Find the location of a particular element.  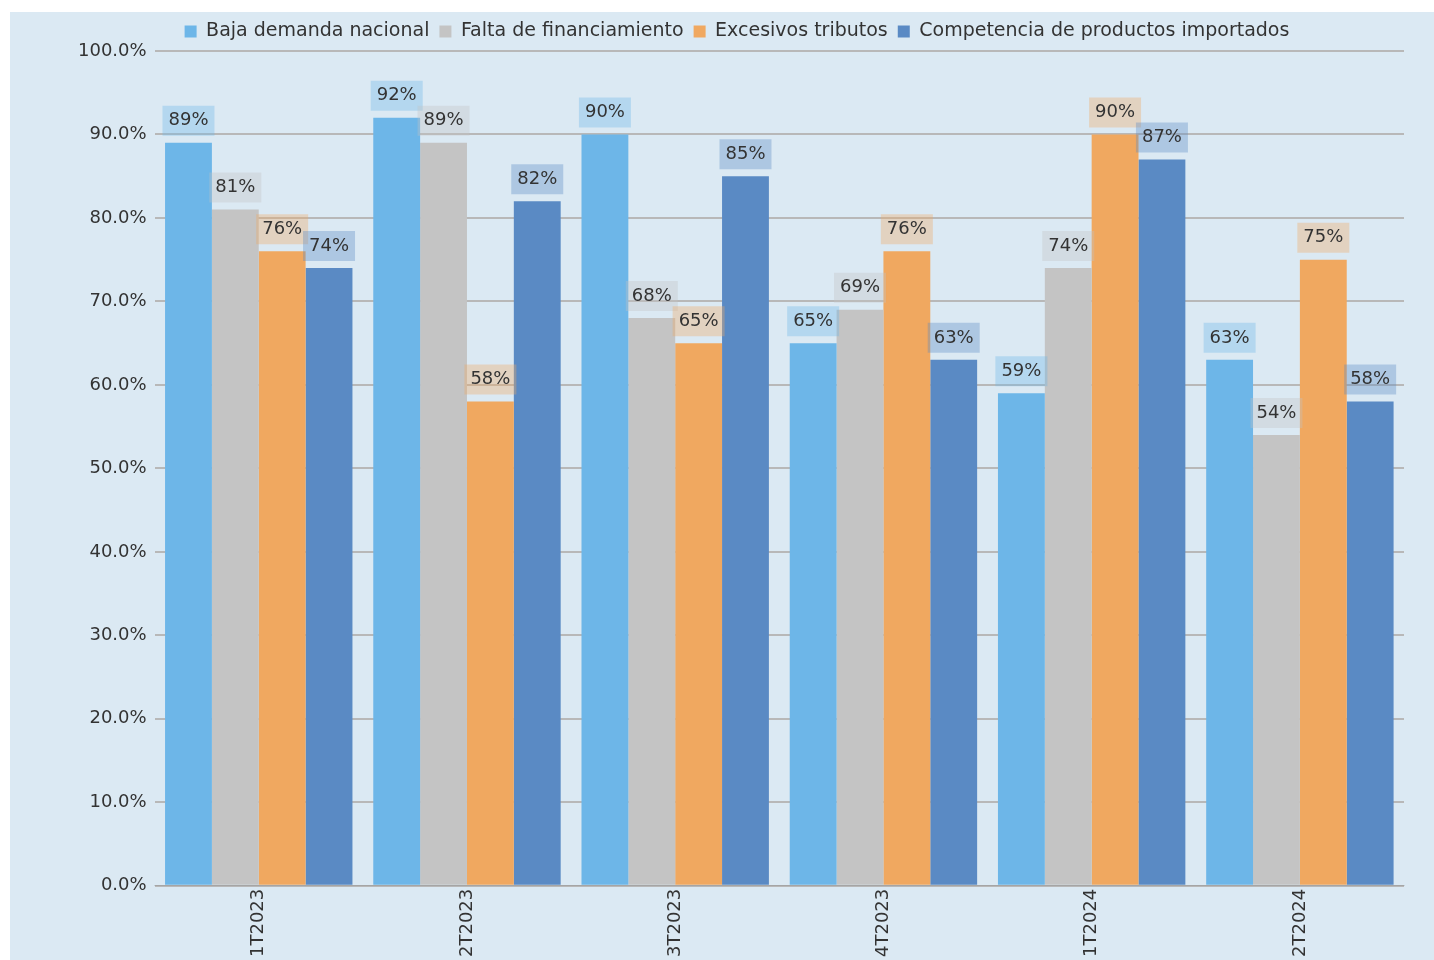

x-tick-label: 2T2023 is located at coordinates (465, 923).